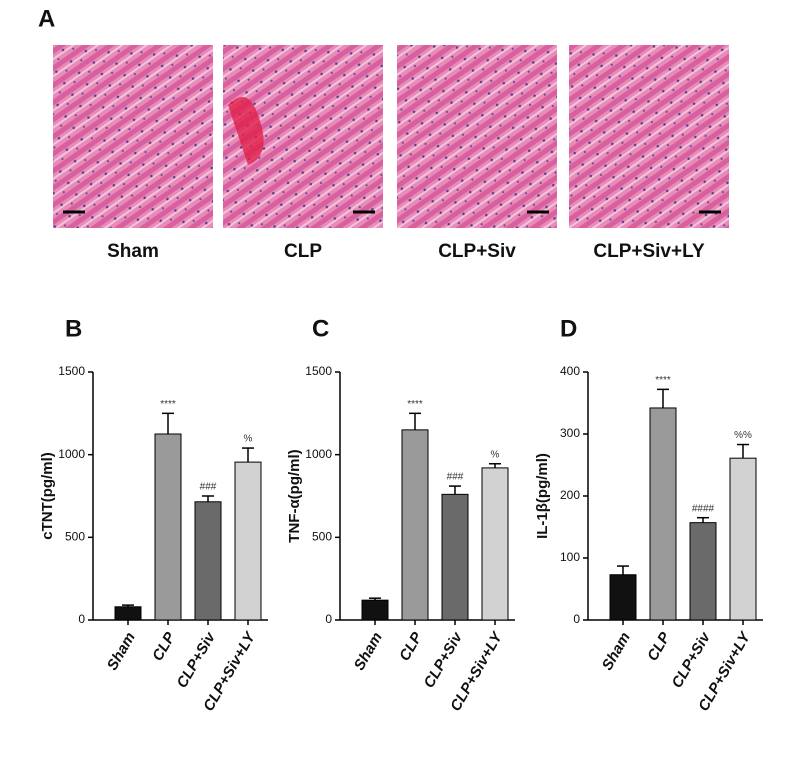 Image resolution: width=789 pixels, height=766 pixels. What do you see at coordinates (542, 496) in the screenshot?
I see `y-axis-label: IL-1β(pg/ml)` at bounding box center [542, 496].